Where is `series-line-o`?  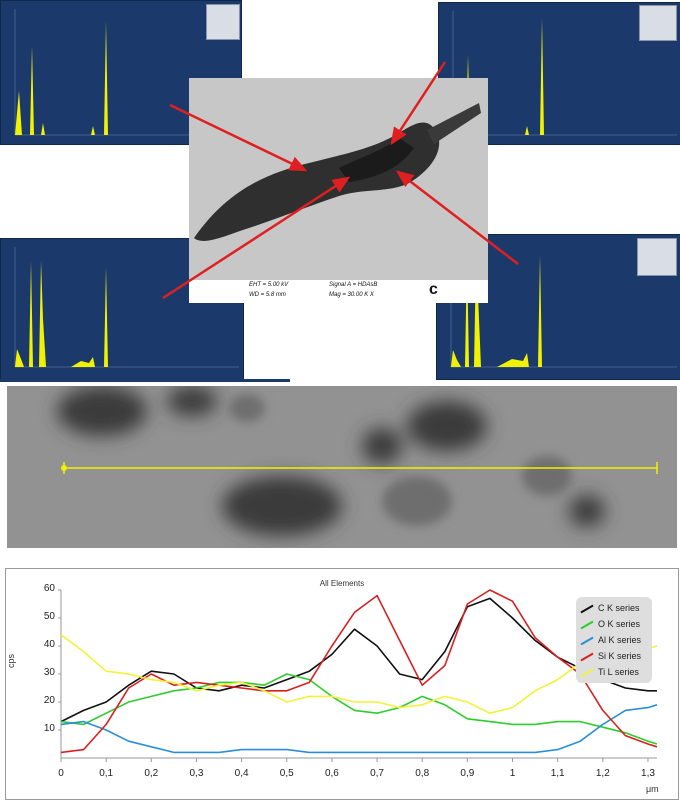
series-line-o is located at coordinates (359, 709).